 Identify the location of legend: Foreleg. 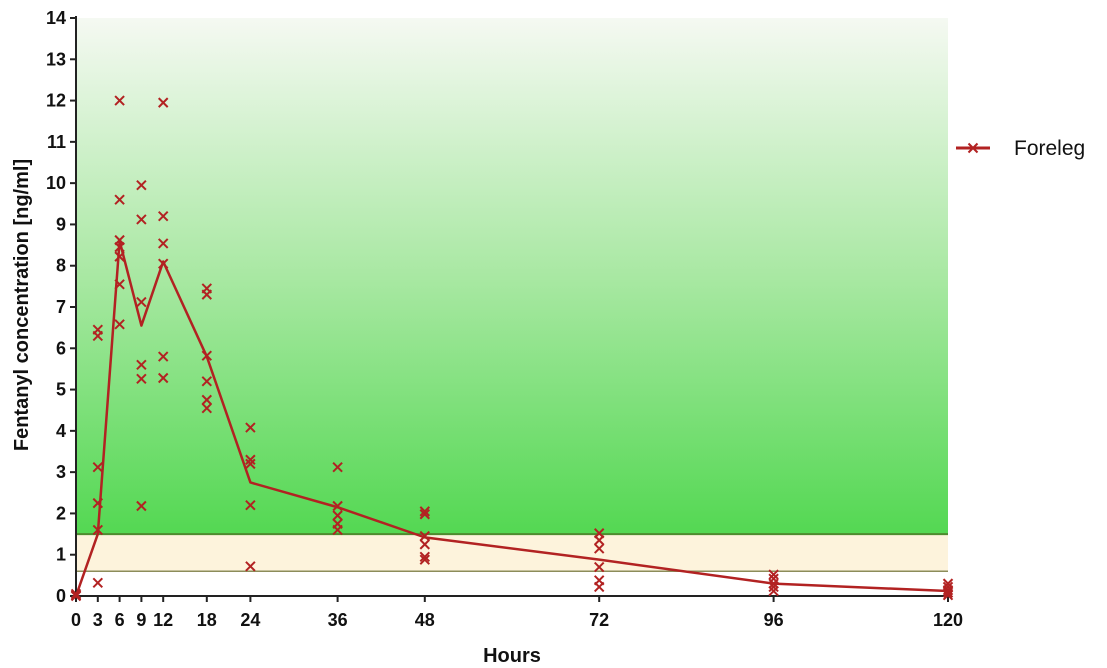
(1020, 148).